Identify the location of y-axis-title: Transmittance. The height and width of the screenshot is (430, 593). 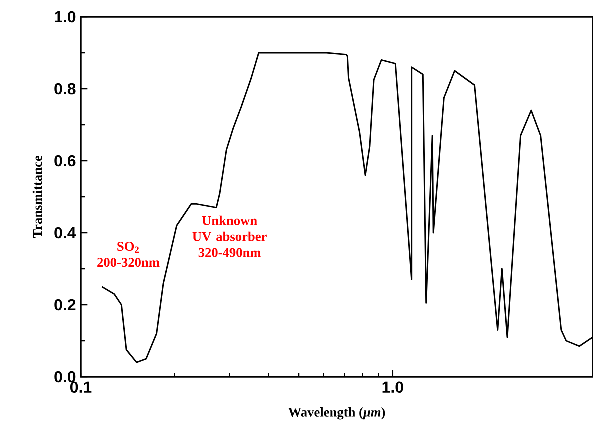
(37, 197).